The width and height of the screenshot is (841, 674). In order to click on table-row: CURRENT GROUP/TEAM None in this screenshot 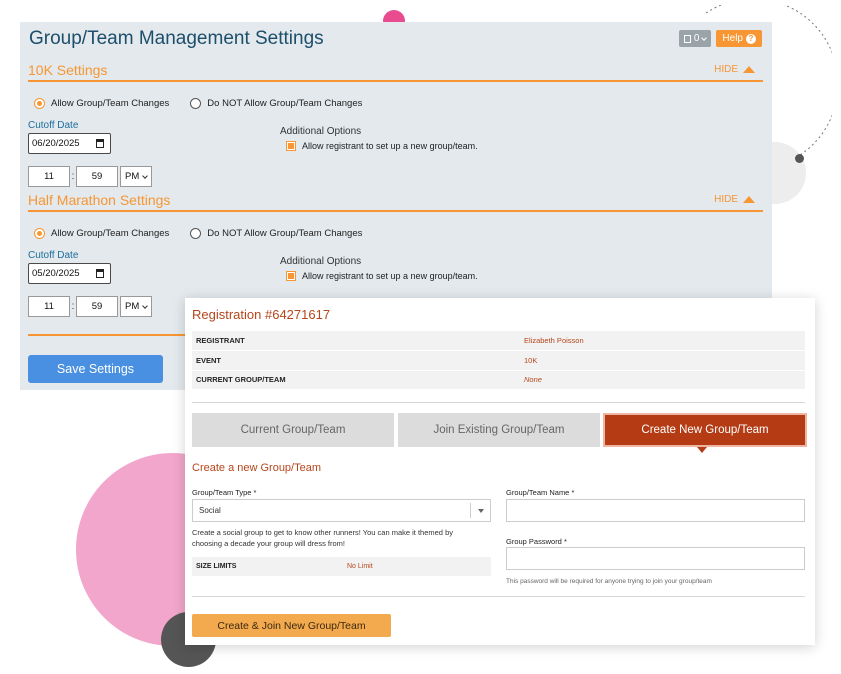, I will do `click(498, 380)`.